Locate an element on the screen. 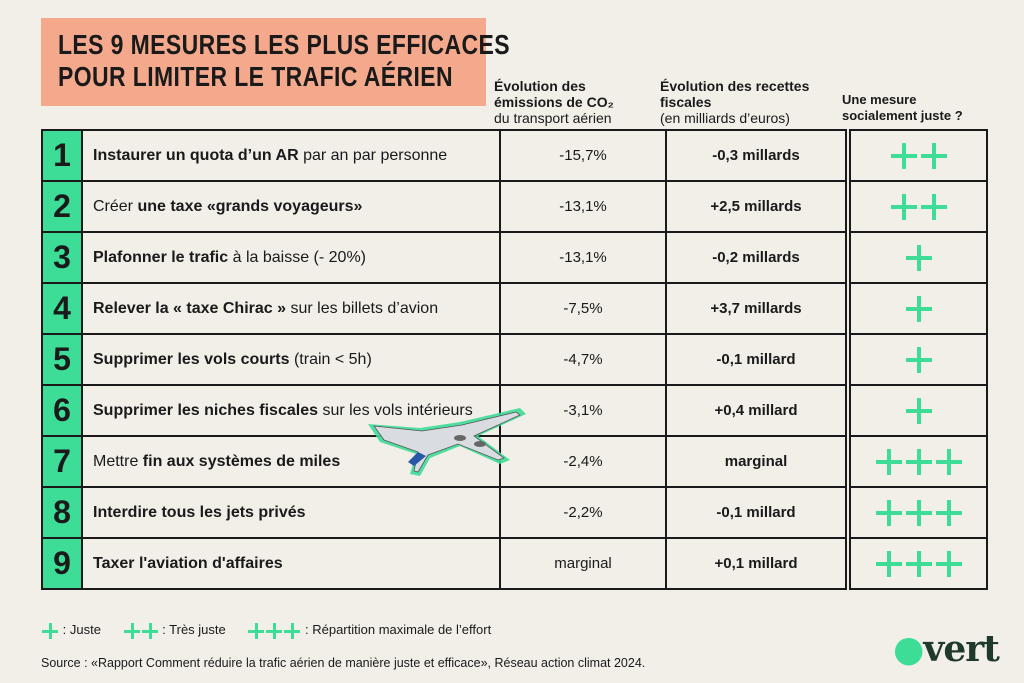 The width and height of the screenshot is (1024, 683). measure-label: Créer une taxe «grands voyageurs» is located at coordinates (291, 206).